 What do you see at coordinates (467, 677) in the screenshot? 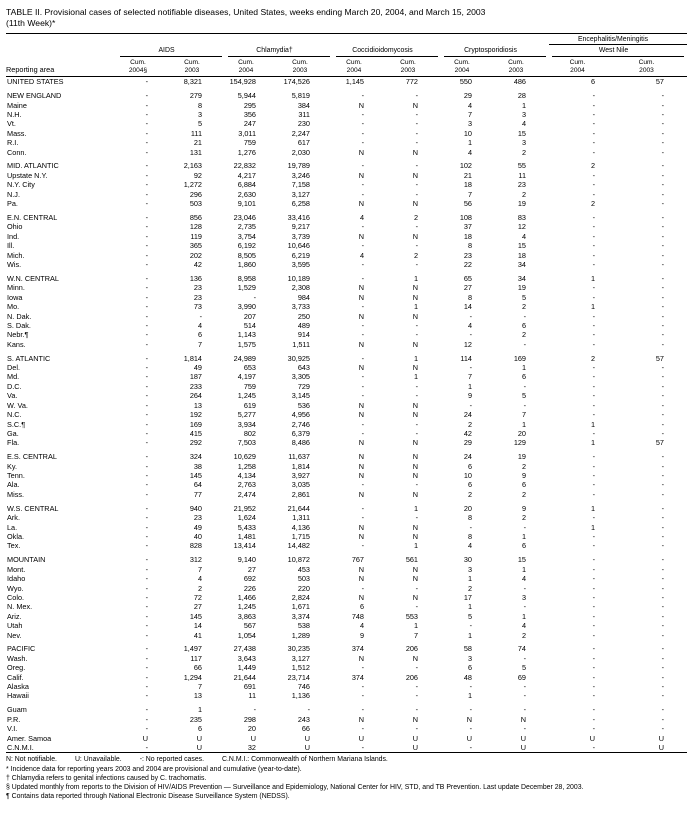
I see `value-cell: 48` at bounding box center [467, 677].